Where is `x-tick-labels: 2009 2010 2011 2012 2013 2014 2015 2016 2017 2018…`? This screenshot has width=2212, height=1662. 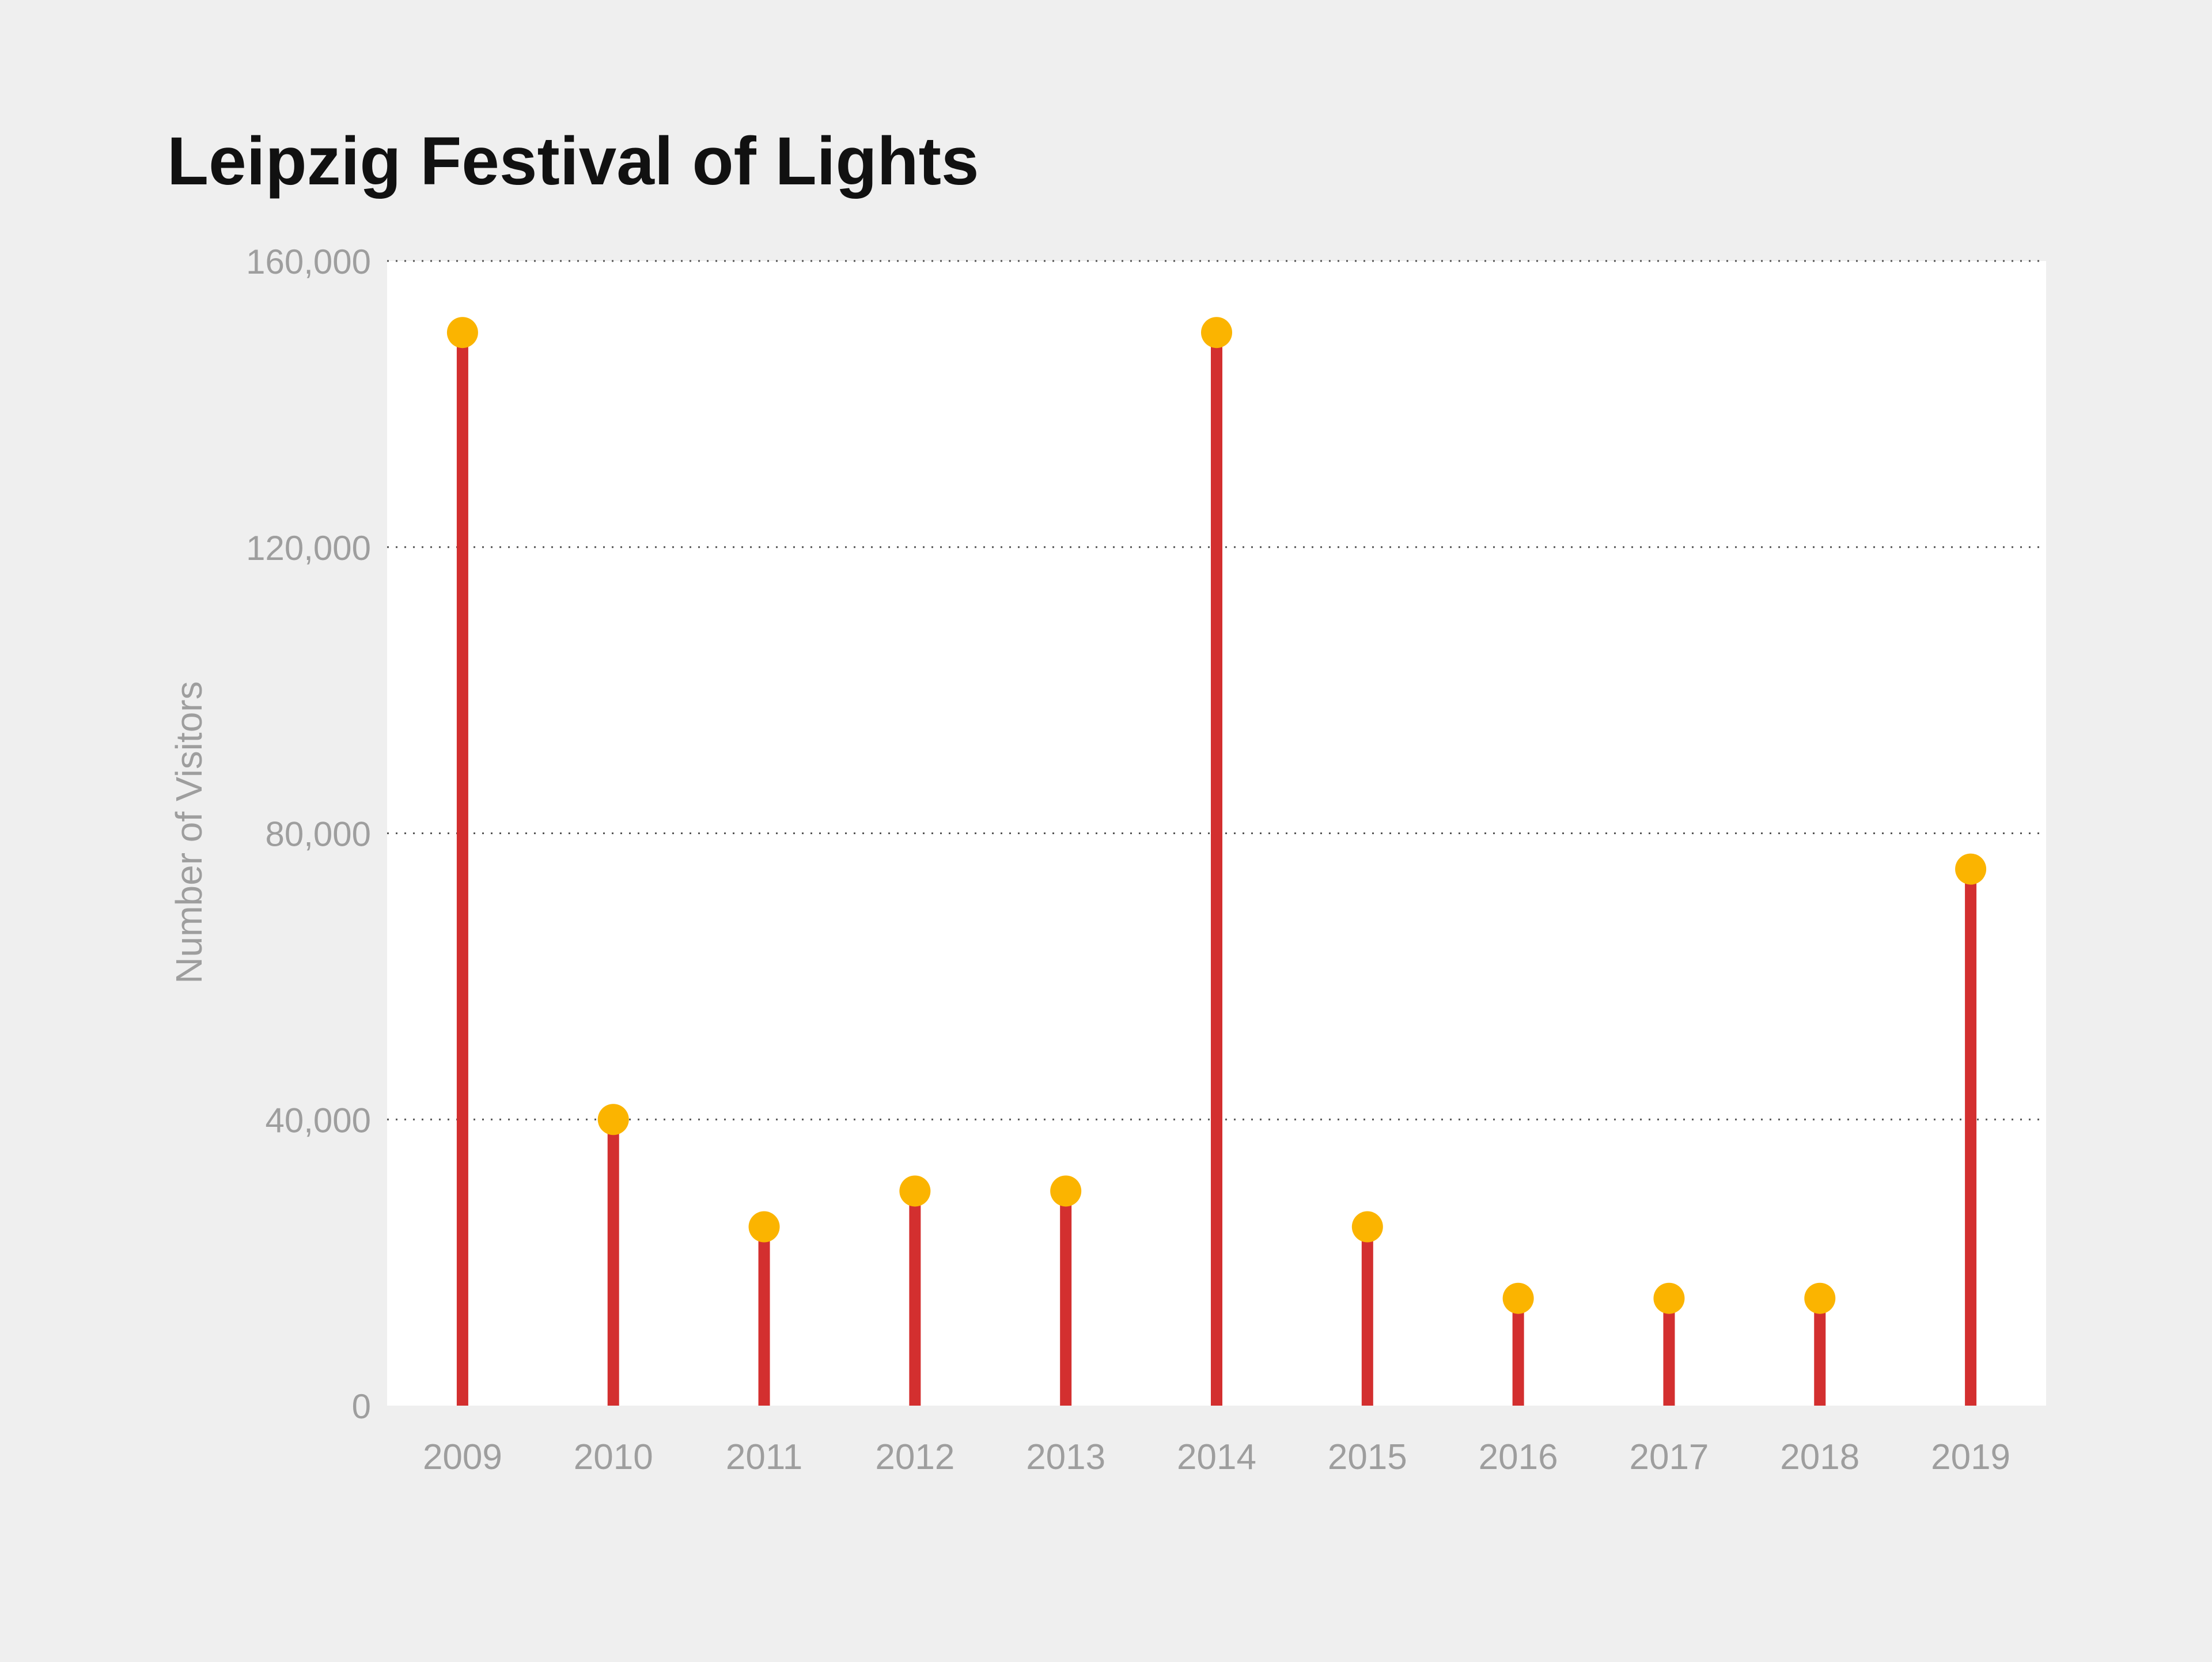
x-tick-labels: 2009 2010 2011 2012 2013 2014 2015 2016 2017 2018… is located at coordinates (1216, 1457).